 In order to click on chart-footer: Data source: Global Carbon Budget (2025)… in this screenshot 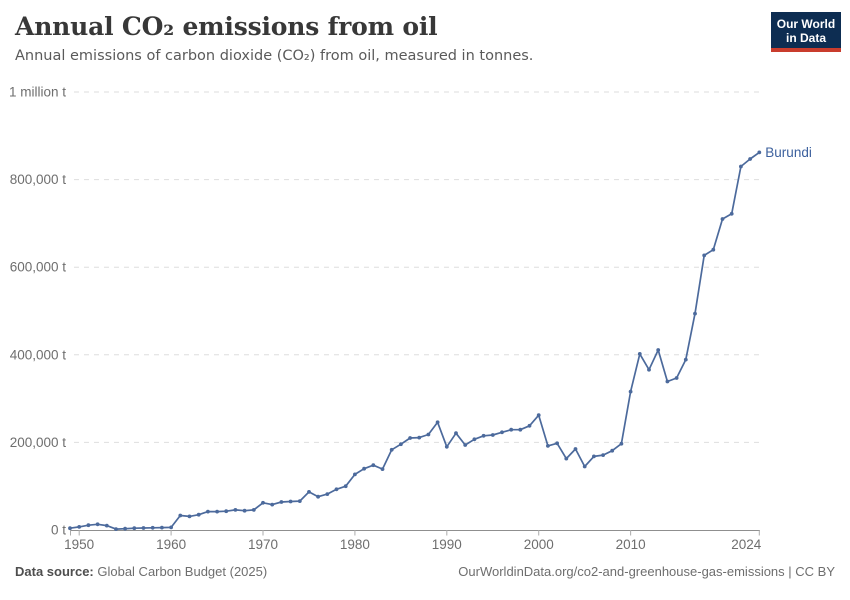, I will do `click(425, 571)`.